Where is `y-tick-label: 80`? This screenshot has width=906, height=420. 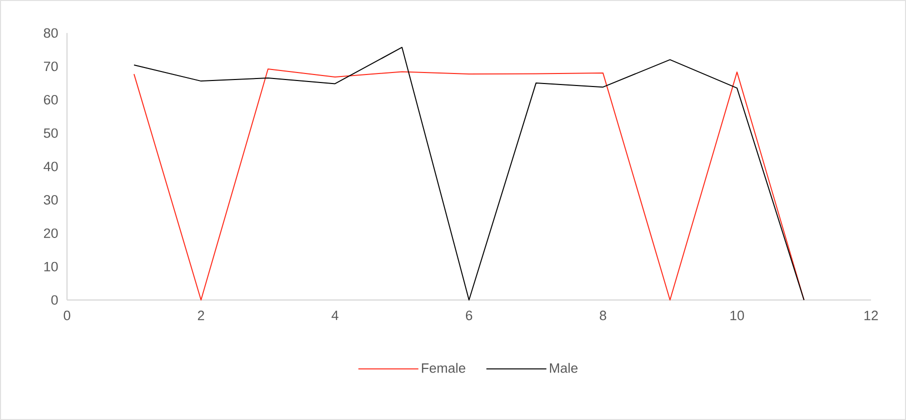 y-tick-label: 80 is located at coordinates (51, 33).